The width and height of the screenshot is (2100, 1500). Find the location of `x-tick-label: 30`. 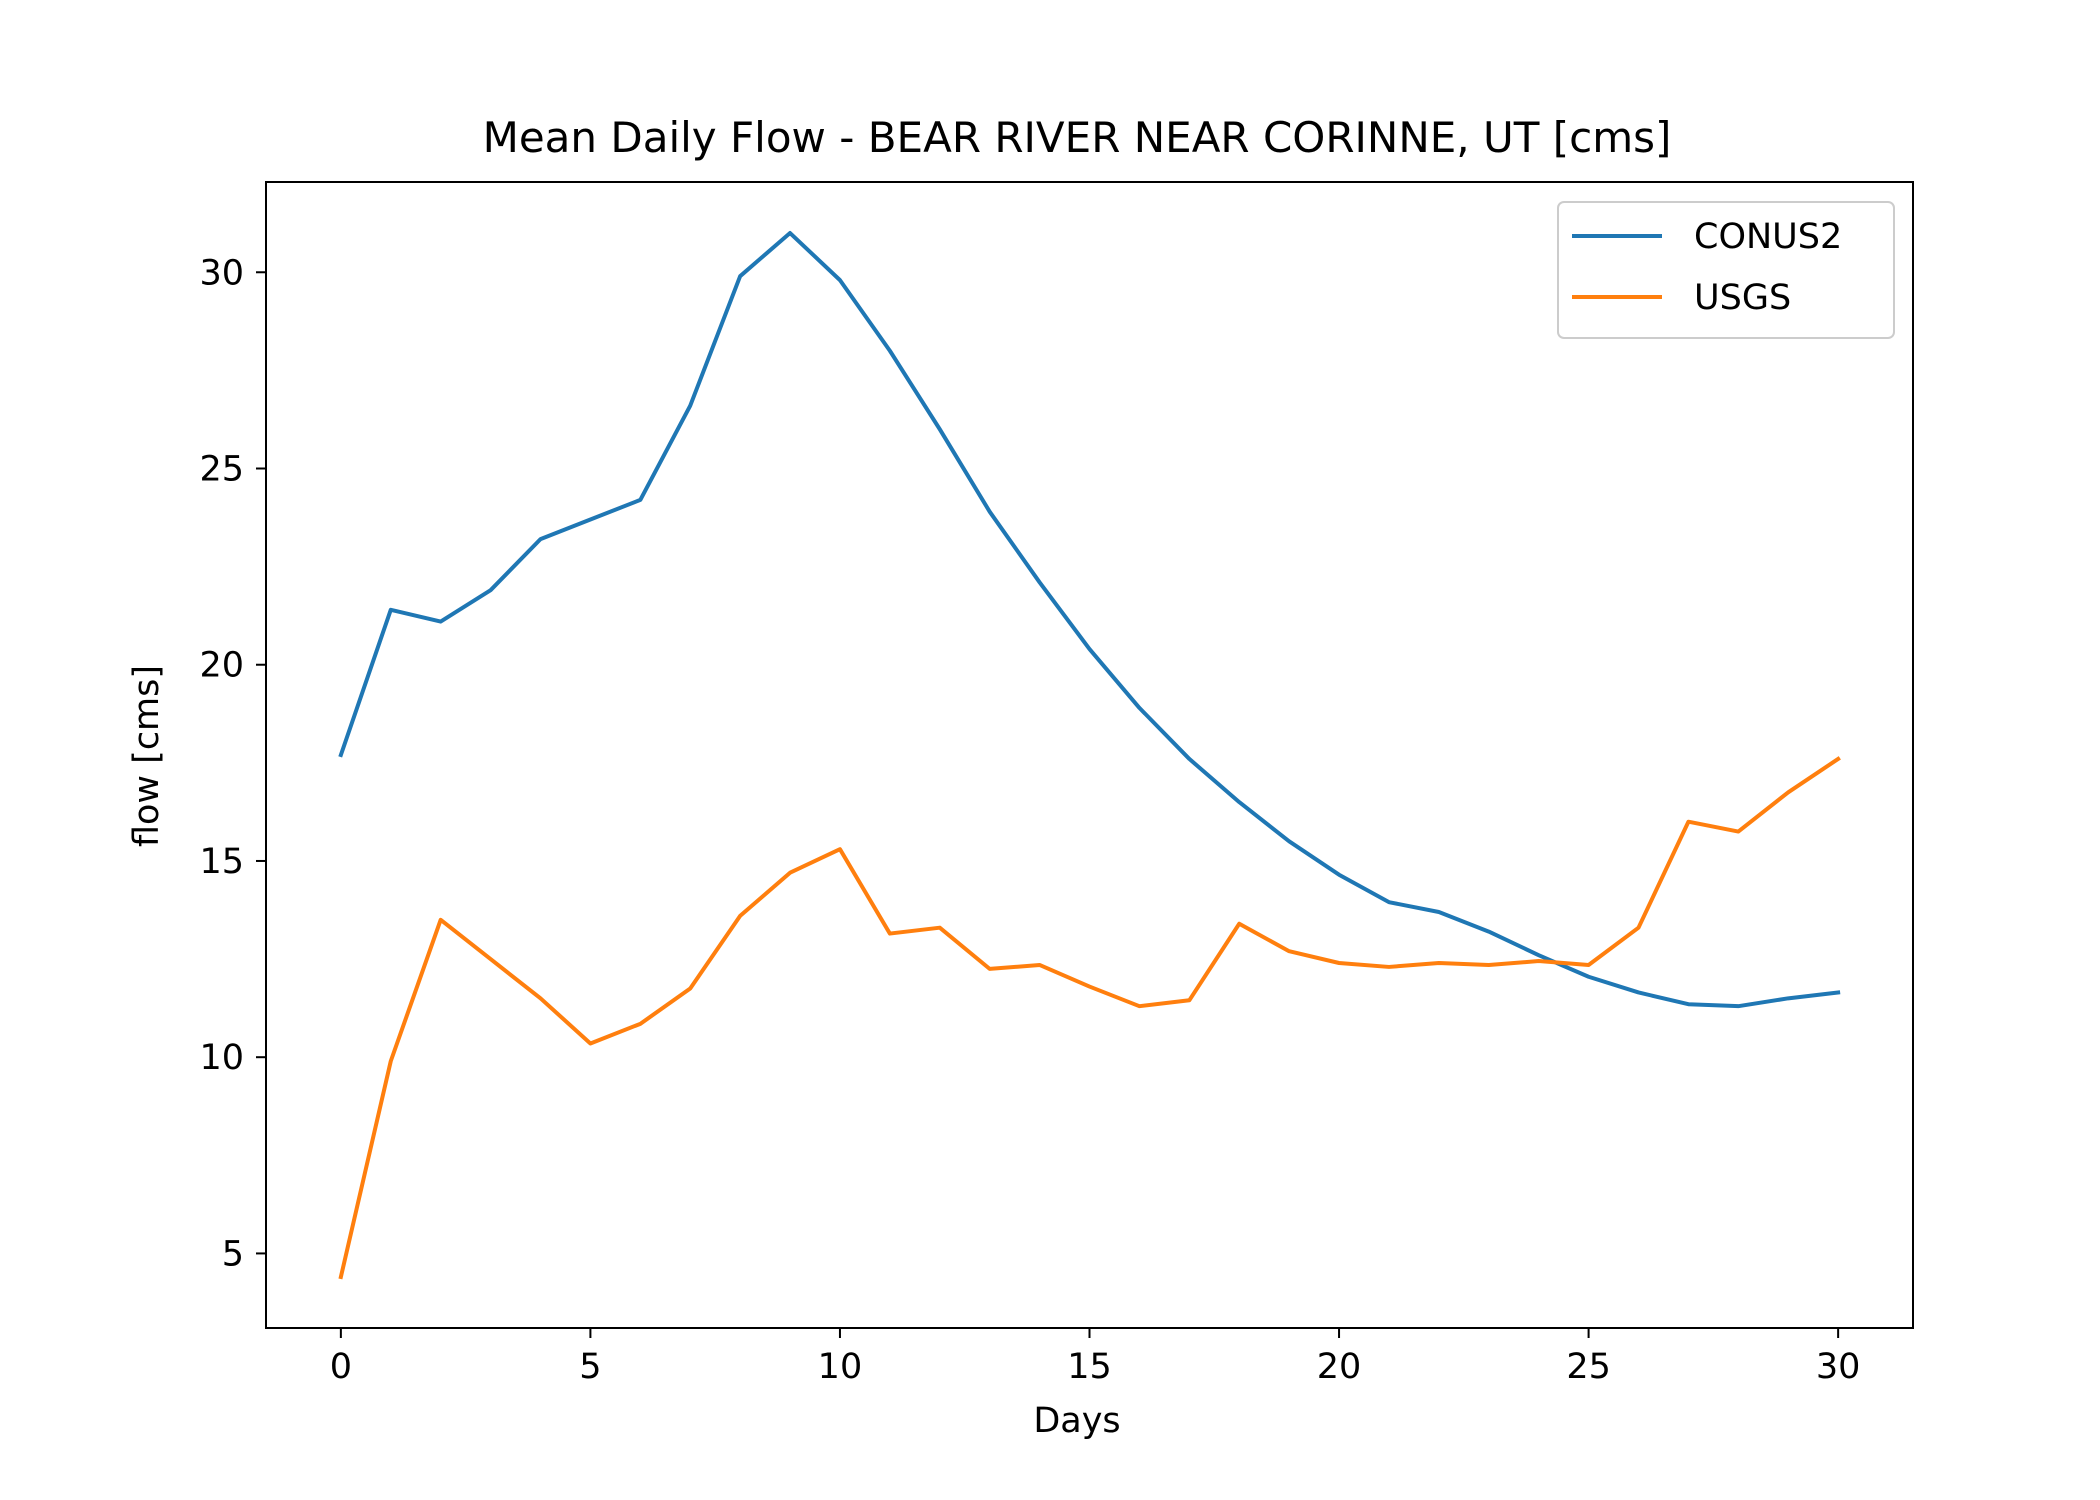

x-tick-label: 30 is located at coordinates (1838, 1367).